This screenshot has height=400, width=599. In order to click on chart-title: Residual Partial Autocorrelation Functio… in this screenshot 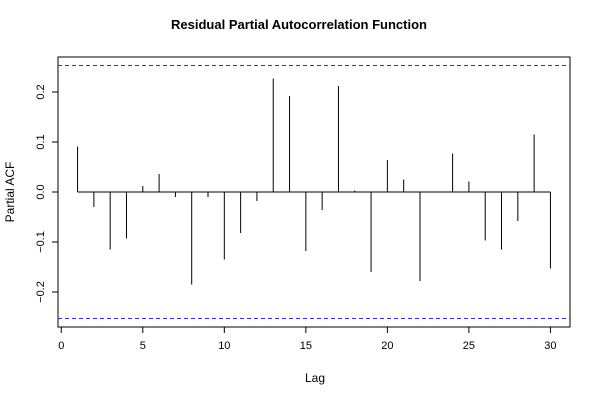, I will do `click(299, 24)`.